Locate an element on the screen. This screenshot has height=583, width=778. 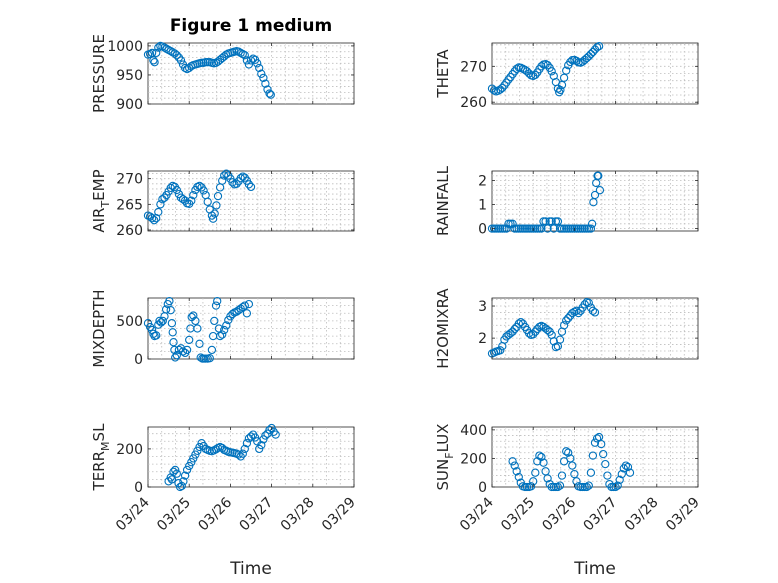
y-axis-label-pressure: PRESSURE is located at coordinates (99, 73).